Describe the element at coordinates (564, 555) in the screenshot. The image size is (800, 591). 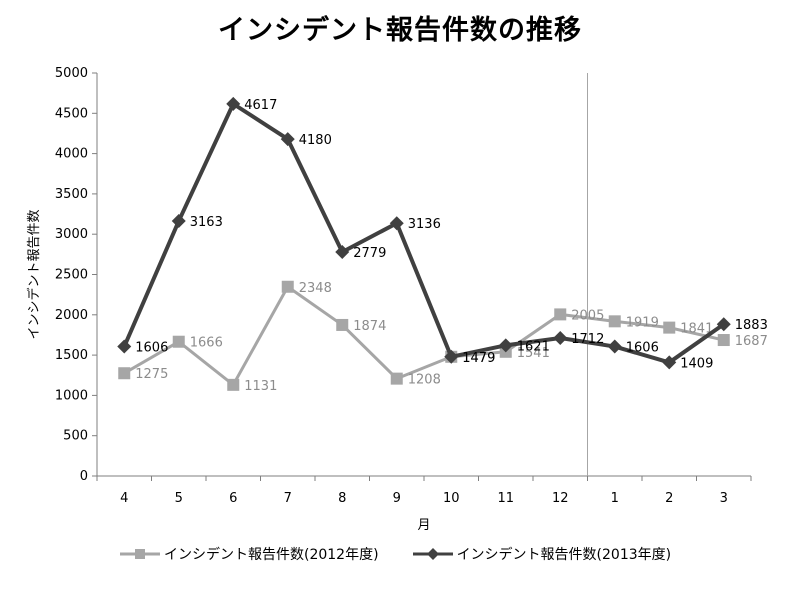
I see `legend-label-2013: インシデント報告件数(2013年度)` at that location.